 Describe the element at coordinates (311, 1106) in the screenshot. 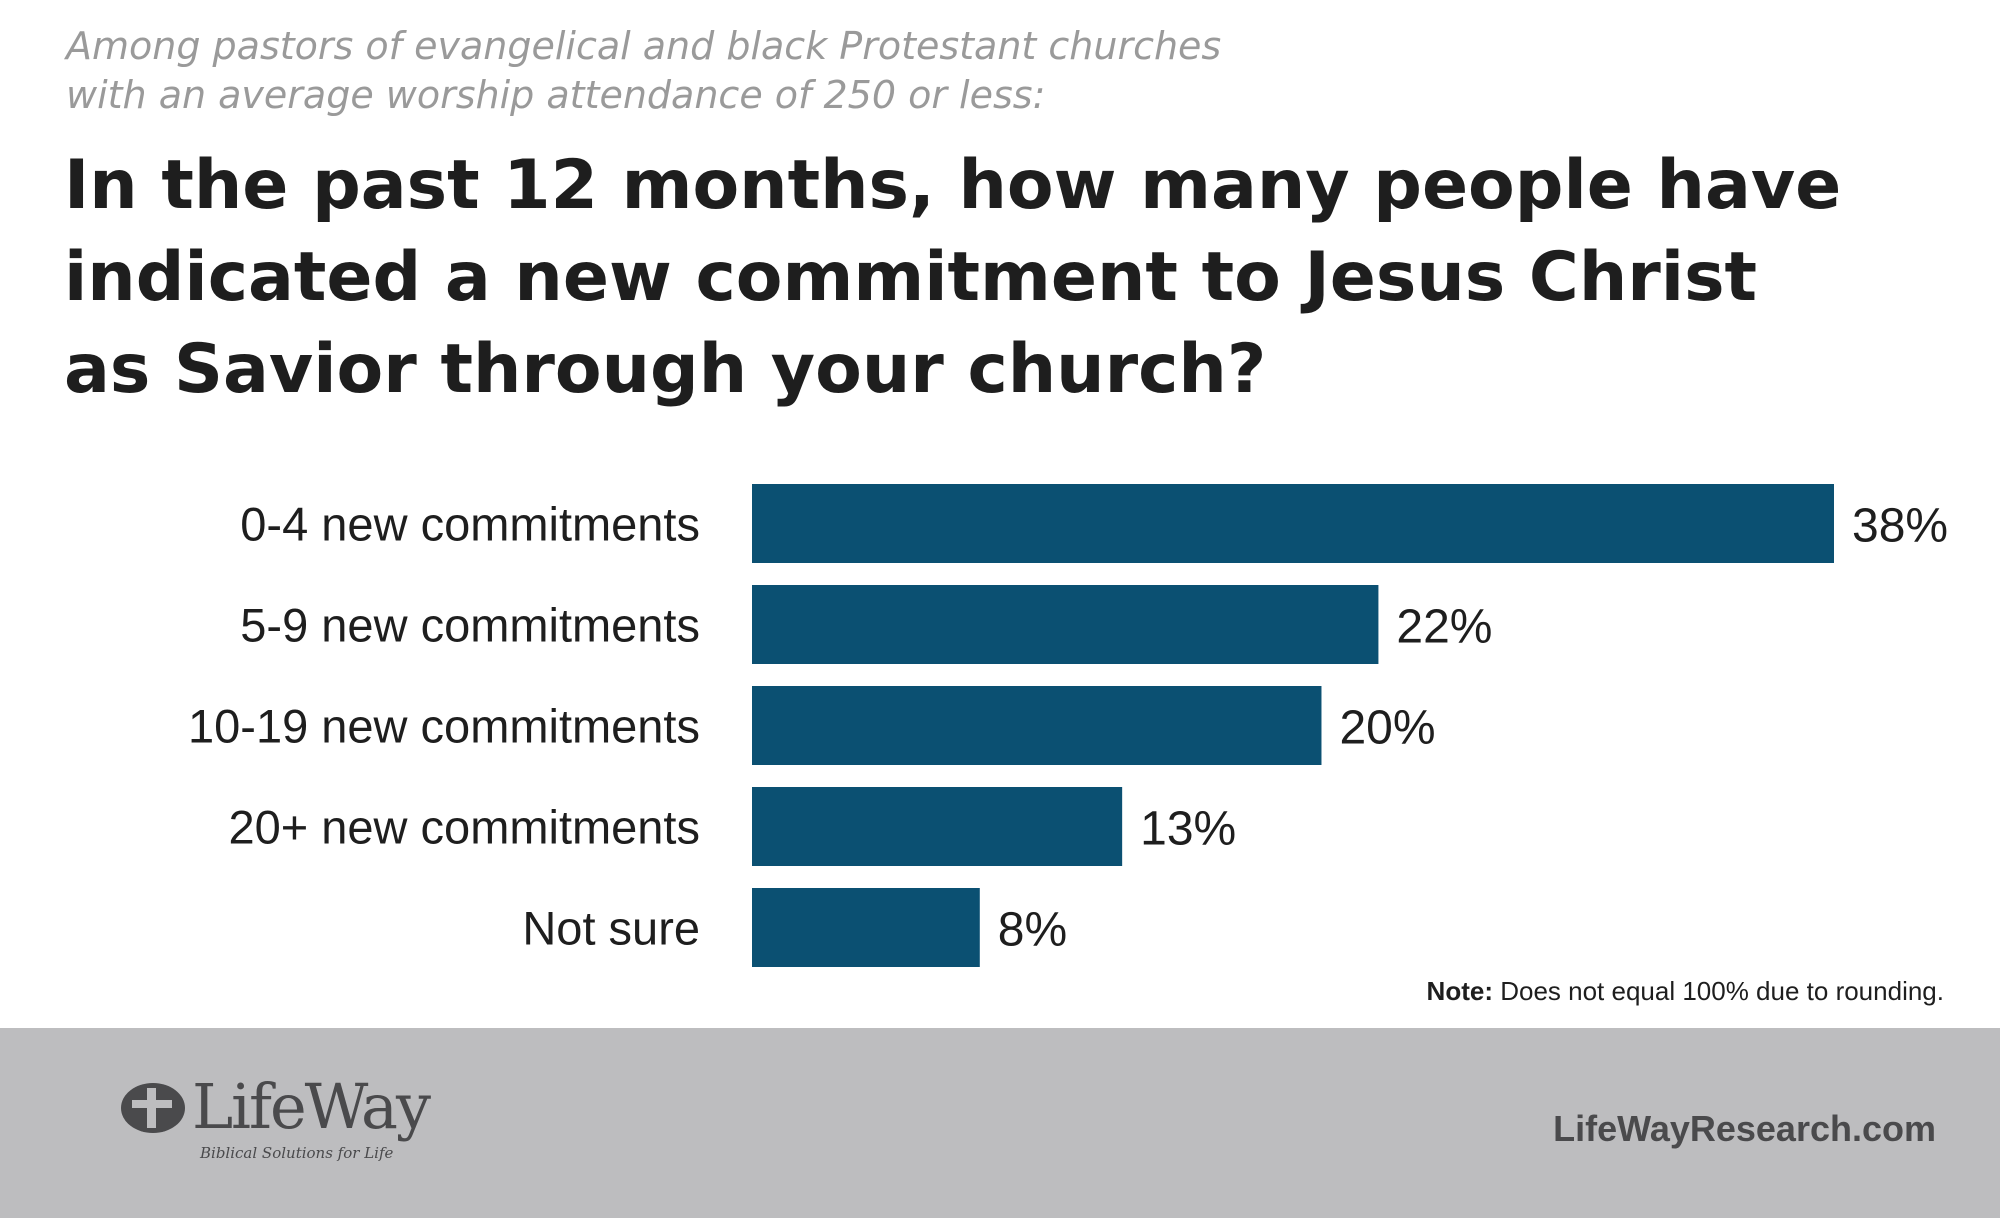

I see `logo-wordmark: LifeWay` at that location.